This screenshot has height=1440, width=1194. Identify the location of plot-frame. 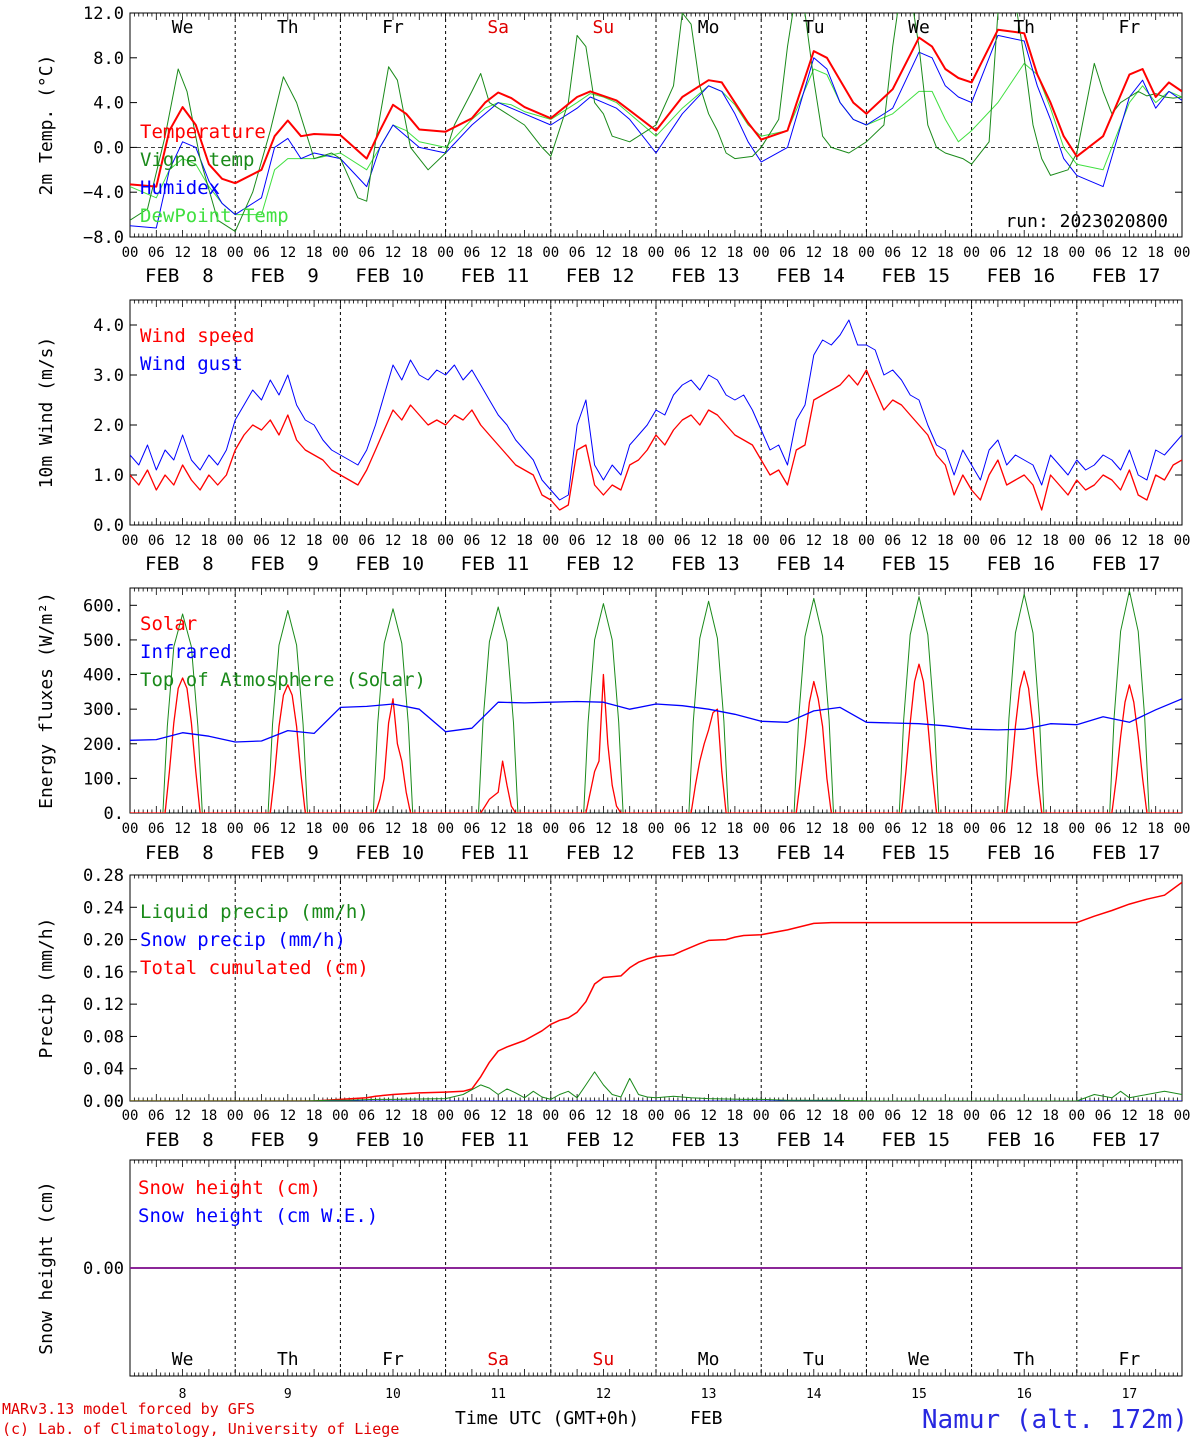
(656, 412).